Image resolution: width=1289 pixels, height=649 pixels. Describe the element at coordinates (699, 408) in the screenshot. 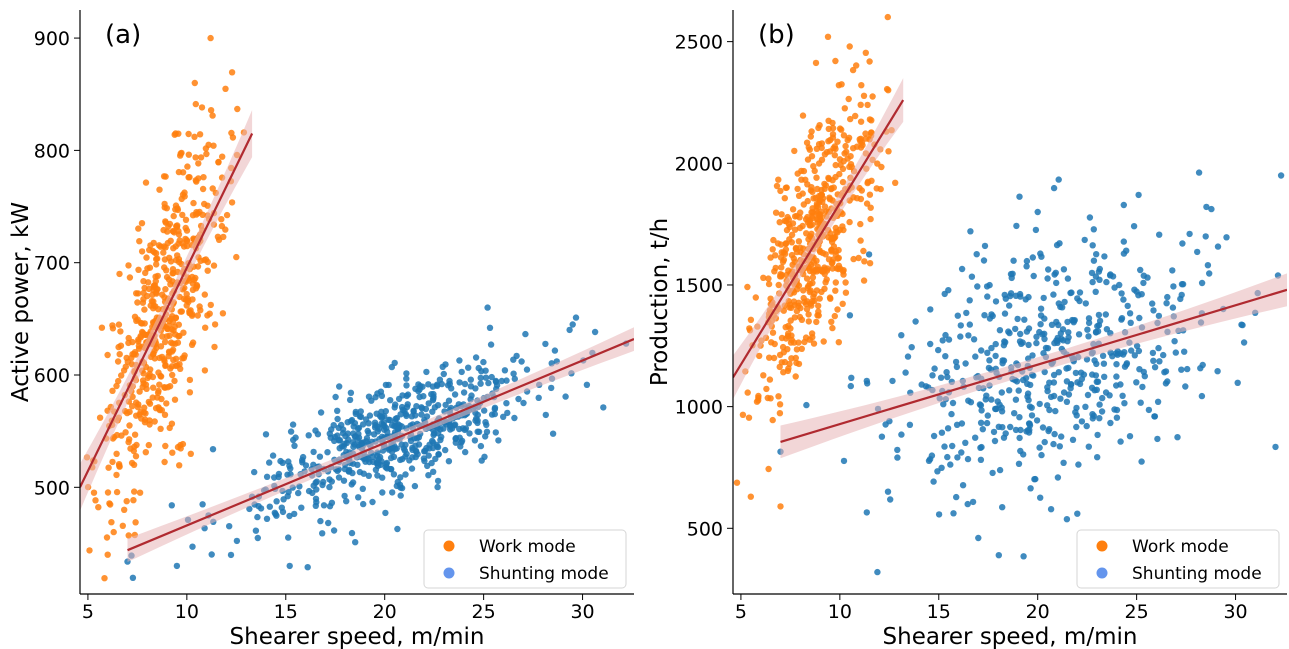

I see `y-tick-label: 1000` at that location.